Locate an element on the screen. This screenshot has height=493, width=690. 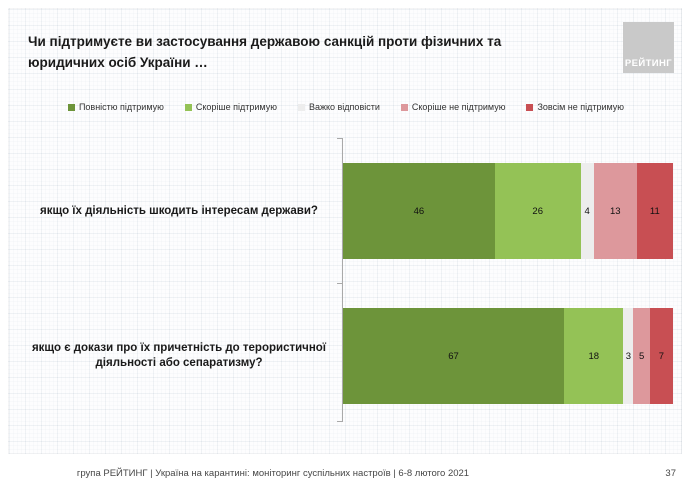
legend-label: Скоріше підтримую is located at coordinates (236, 107).